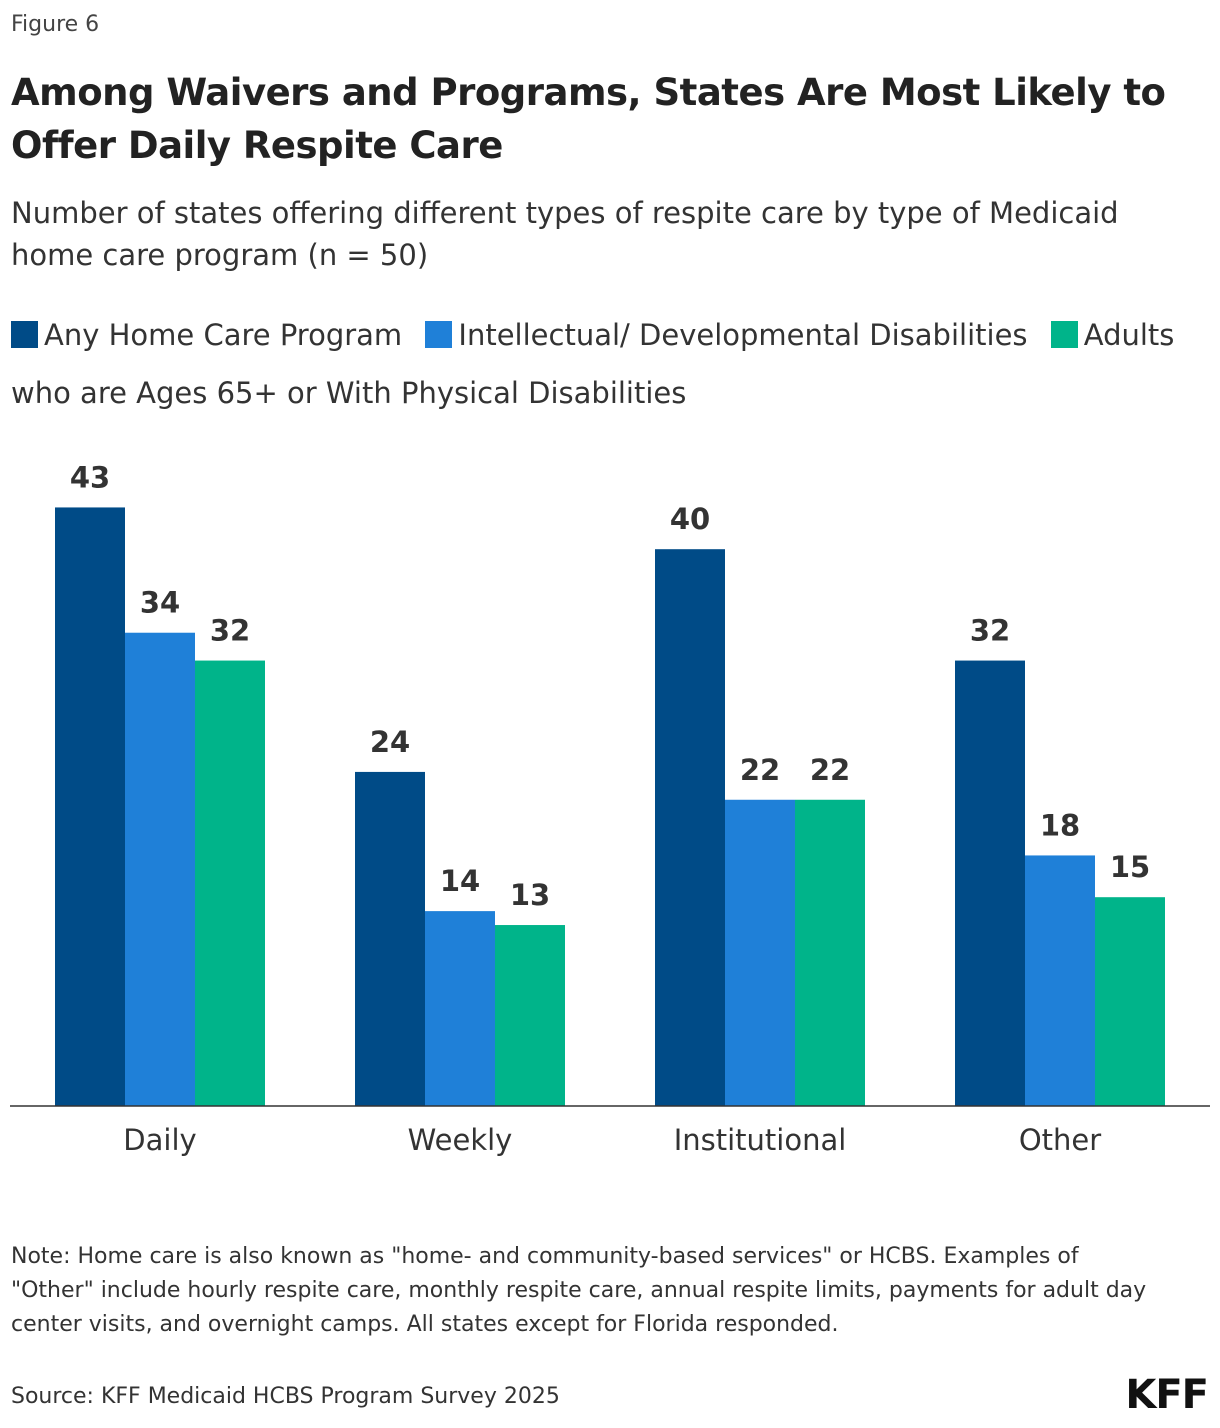 The height and width of the screenshot is (1428, 1220). I want to click on legend-label: Any Home Care Program, so click(223, 335).